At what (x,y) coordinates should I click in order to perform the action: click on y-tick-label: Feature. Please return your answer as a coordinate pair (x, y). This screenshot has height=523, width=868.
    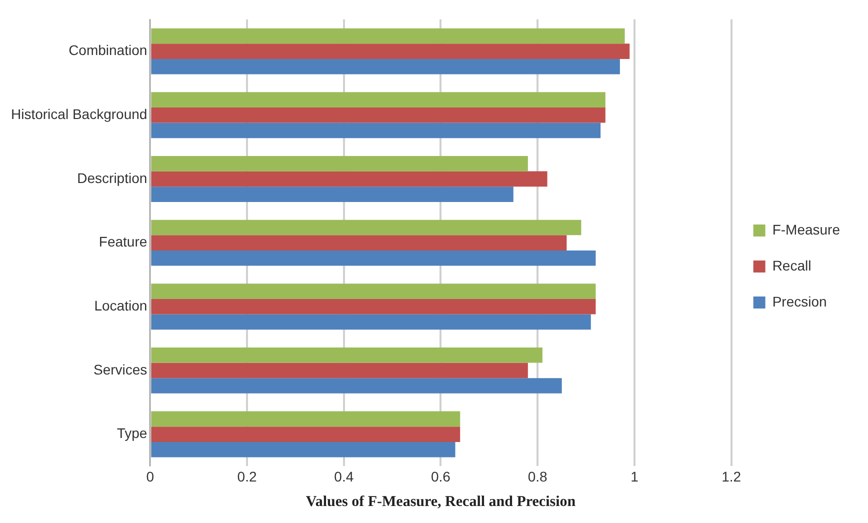
    Looking at the image, I should click on (123, 242).